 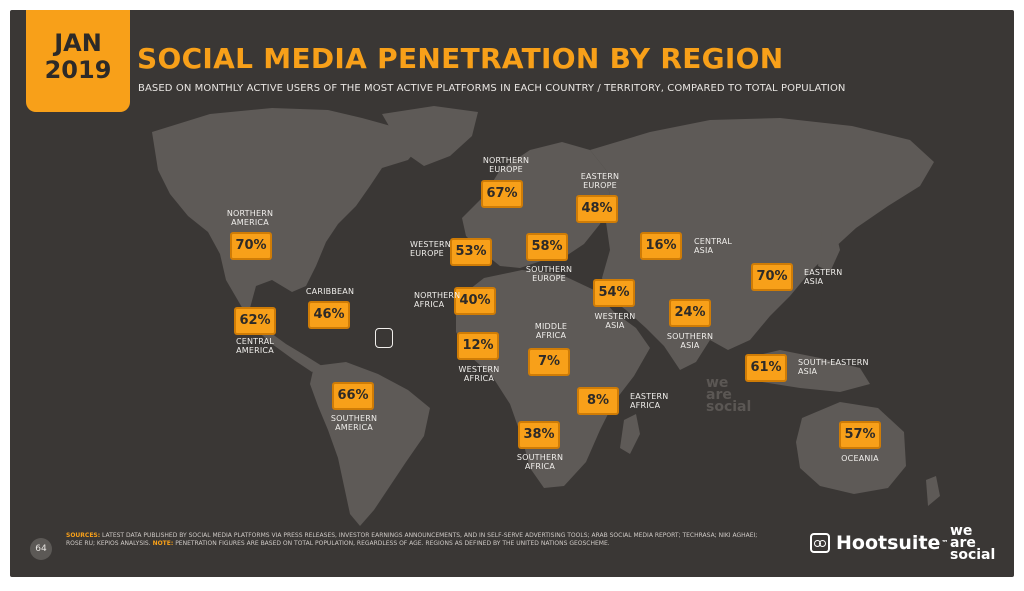 What do you see at coordinates (933, 491) in the screenshot?
I see `landmass-new-zealand` at bounding box center [933, 491].